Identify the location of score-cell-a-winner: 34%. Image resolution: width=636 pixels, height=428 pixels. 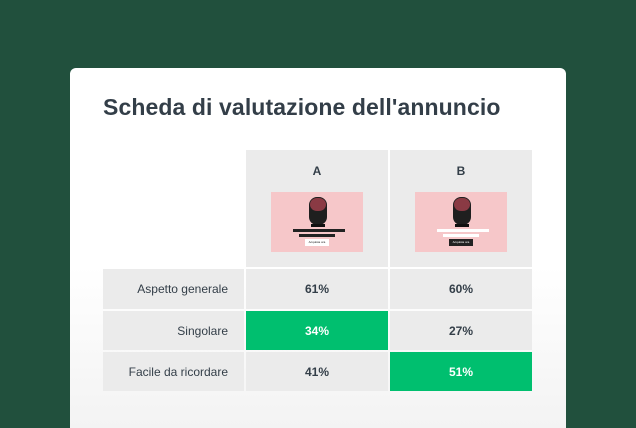
(317, 330).